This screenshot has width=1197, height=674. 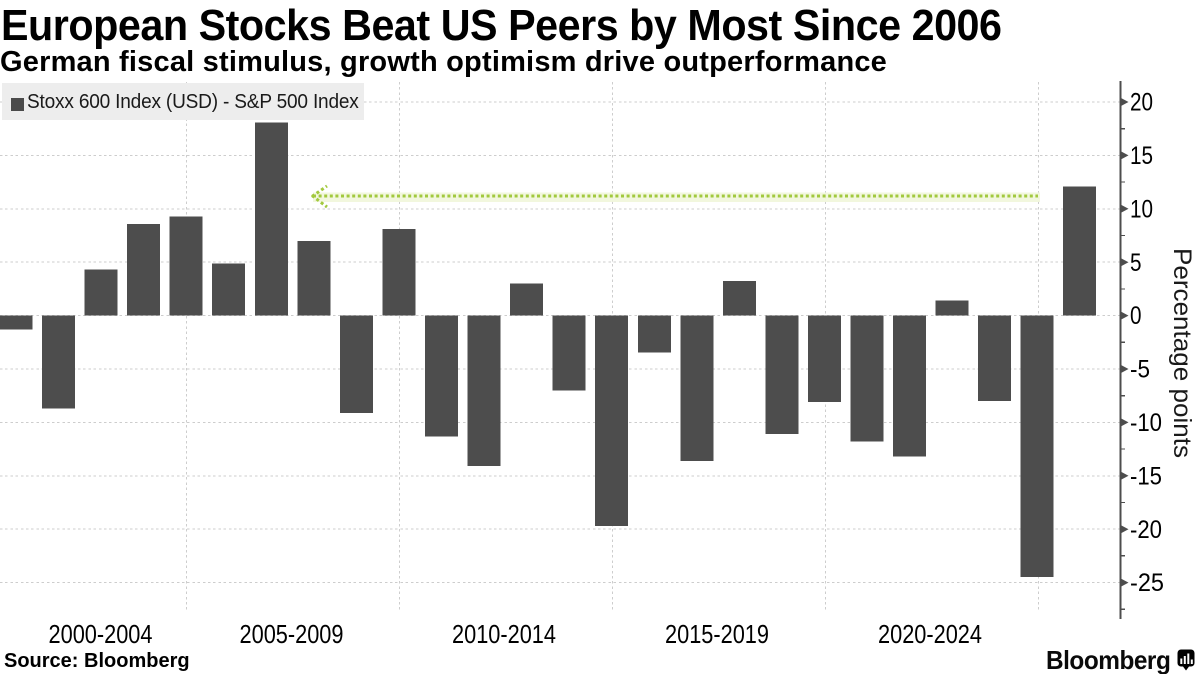 What do you see at coordinates (1136, 316) in the screenshot?
I see `svg-text: 0` at bounding box center [1136, 316].